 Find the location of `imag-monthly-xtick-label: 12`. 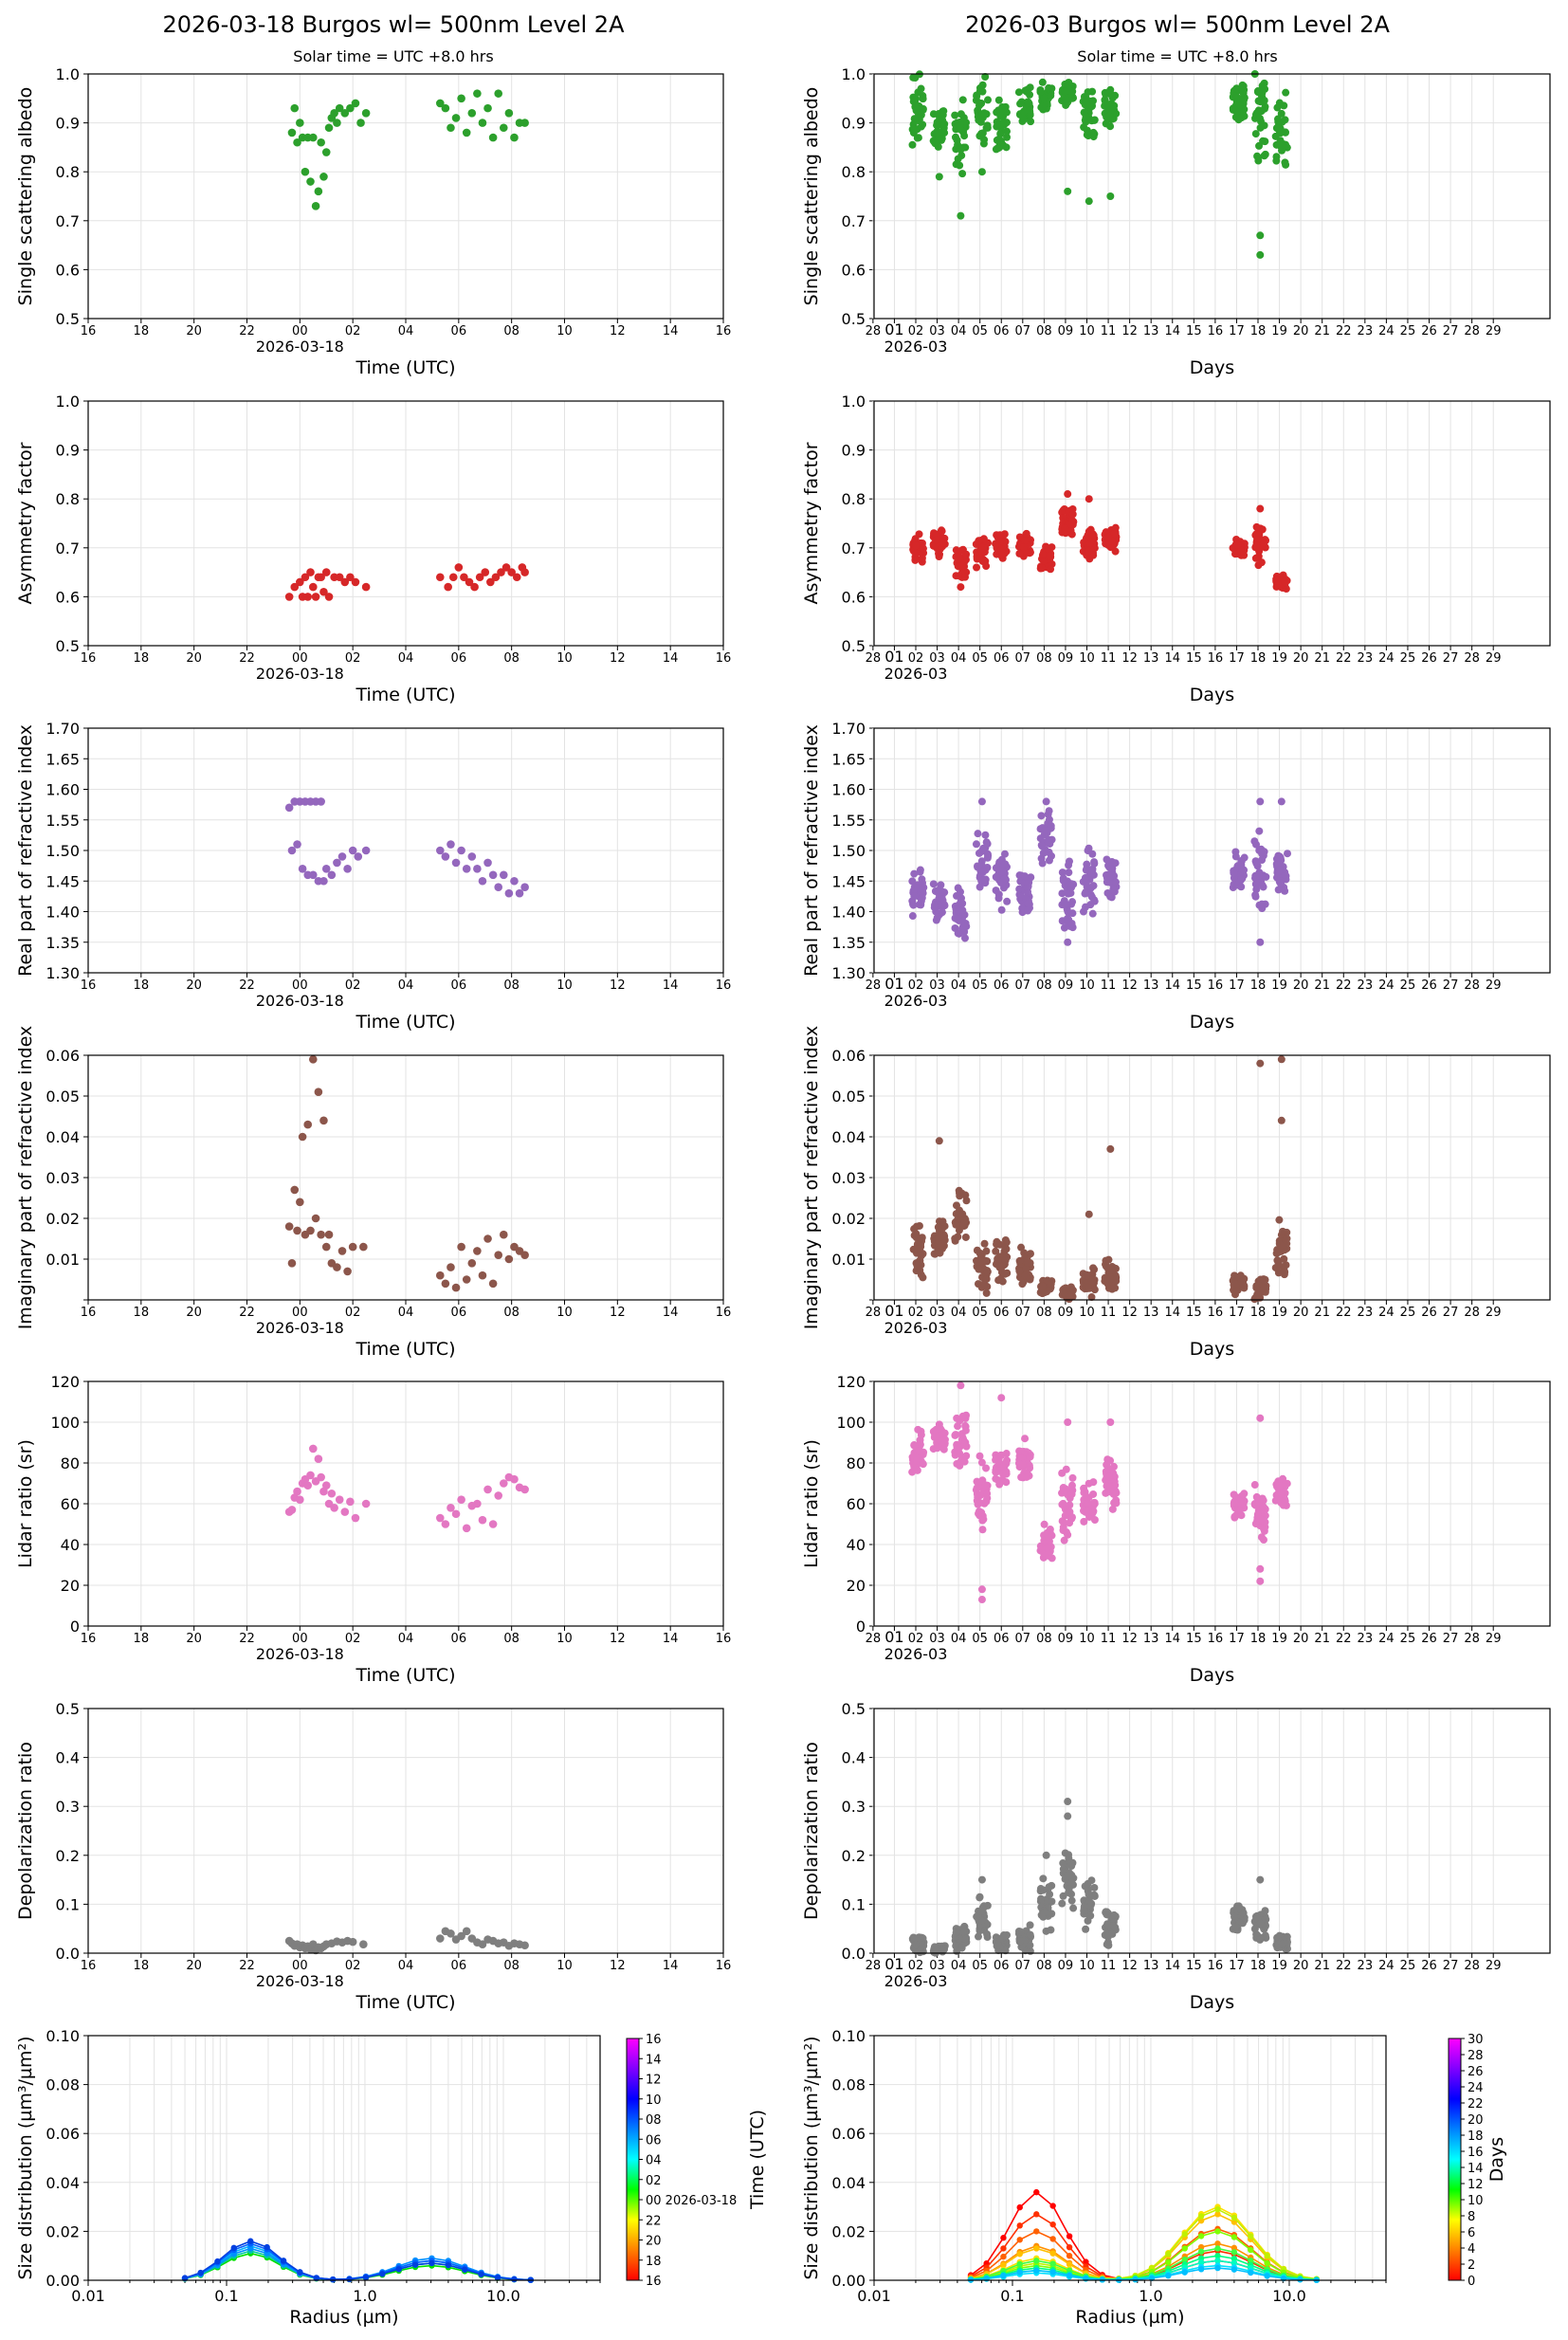

imag-monthly-xtick-label: 12 is located at coordinates (1129, 1313).